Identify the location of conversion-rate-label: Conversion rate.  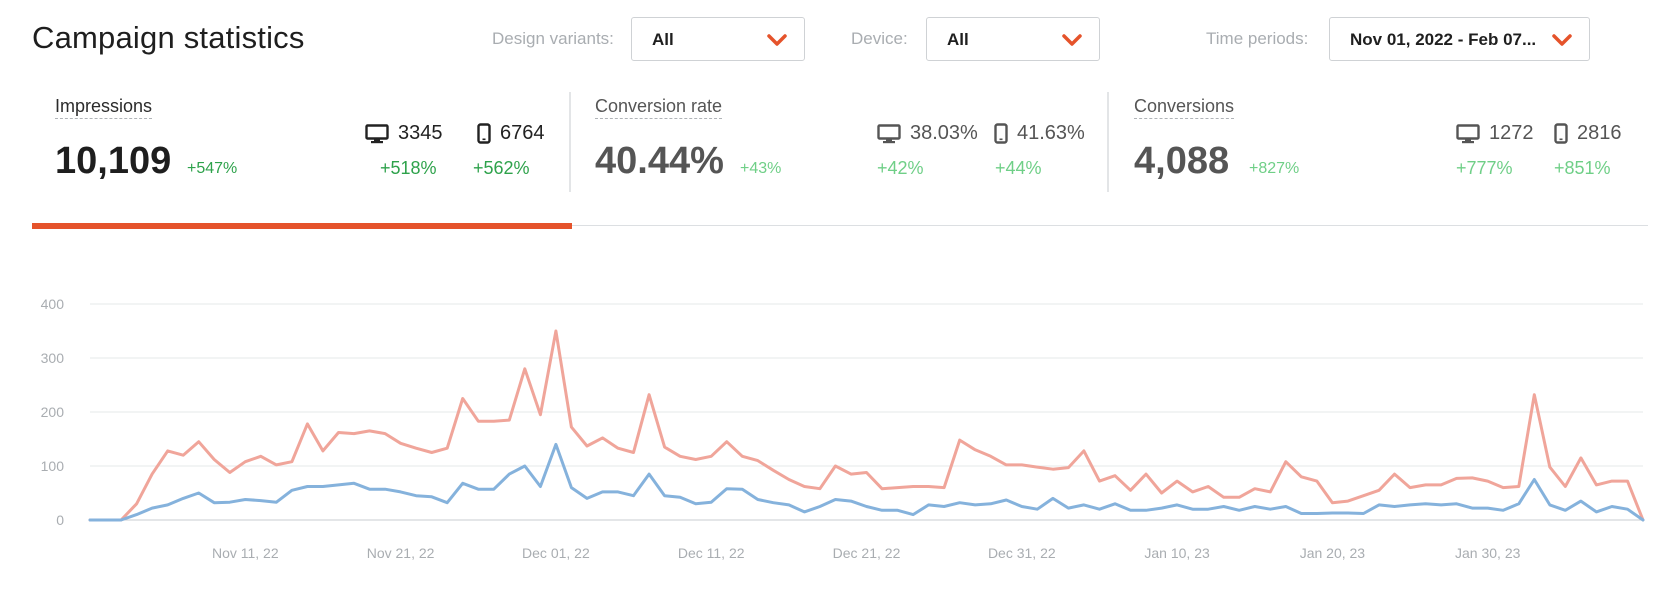
(659, 107).